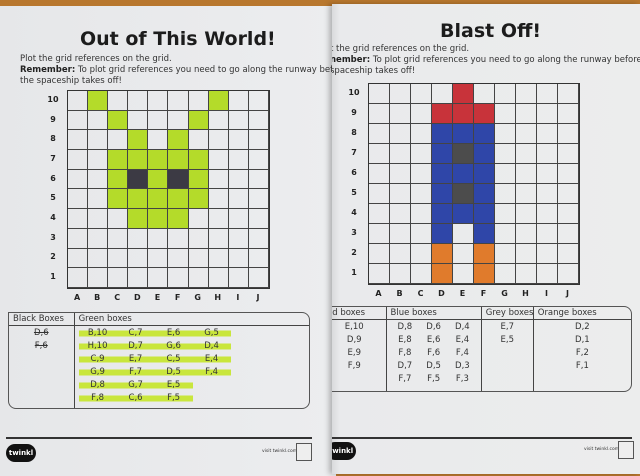 This screenshot has width=640, height=476. I want to click on column-label: J, so click(567, 293).